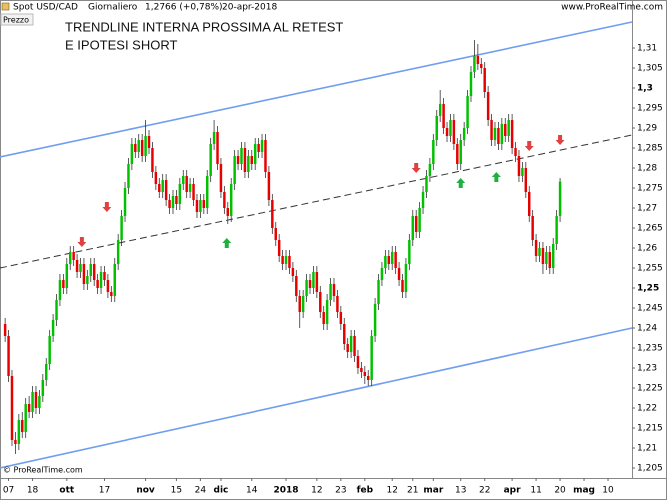 The height and width of the screenshot is (504, 667). I want to click on y-tick-label: 1,21, so click(647, 449).